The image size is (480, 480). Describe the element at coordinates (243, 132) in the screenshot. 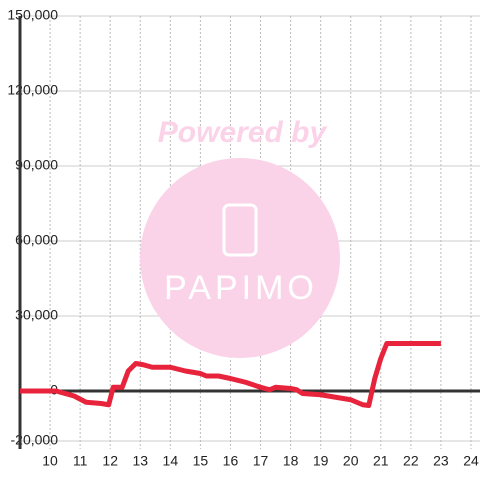

I see `watermark-text: Powered by` at that location.